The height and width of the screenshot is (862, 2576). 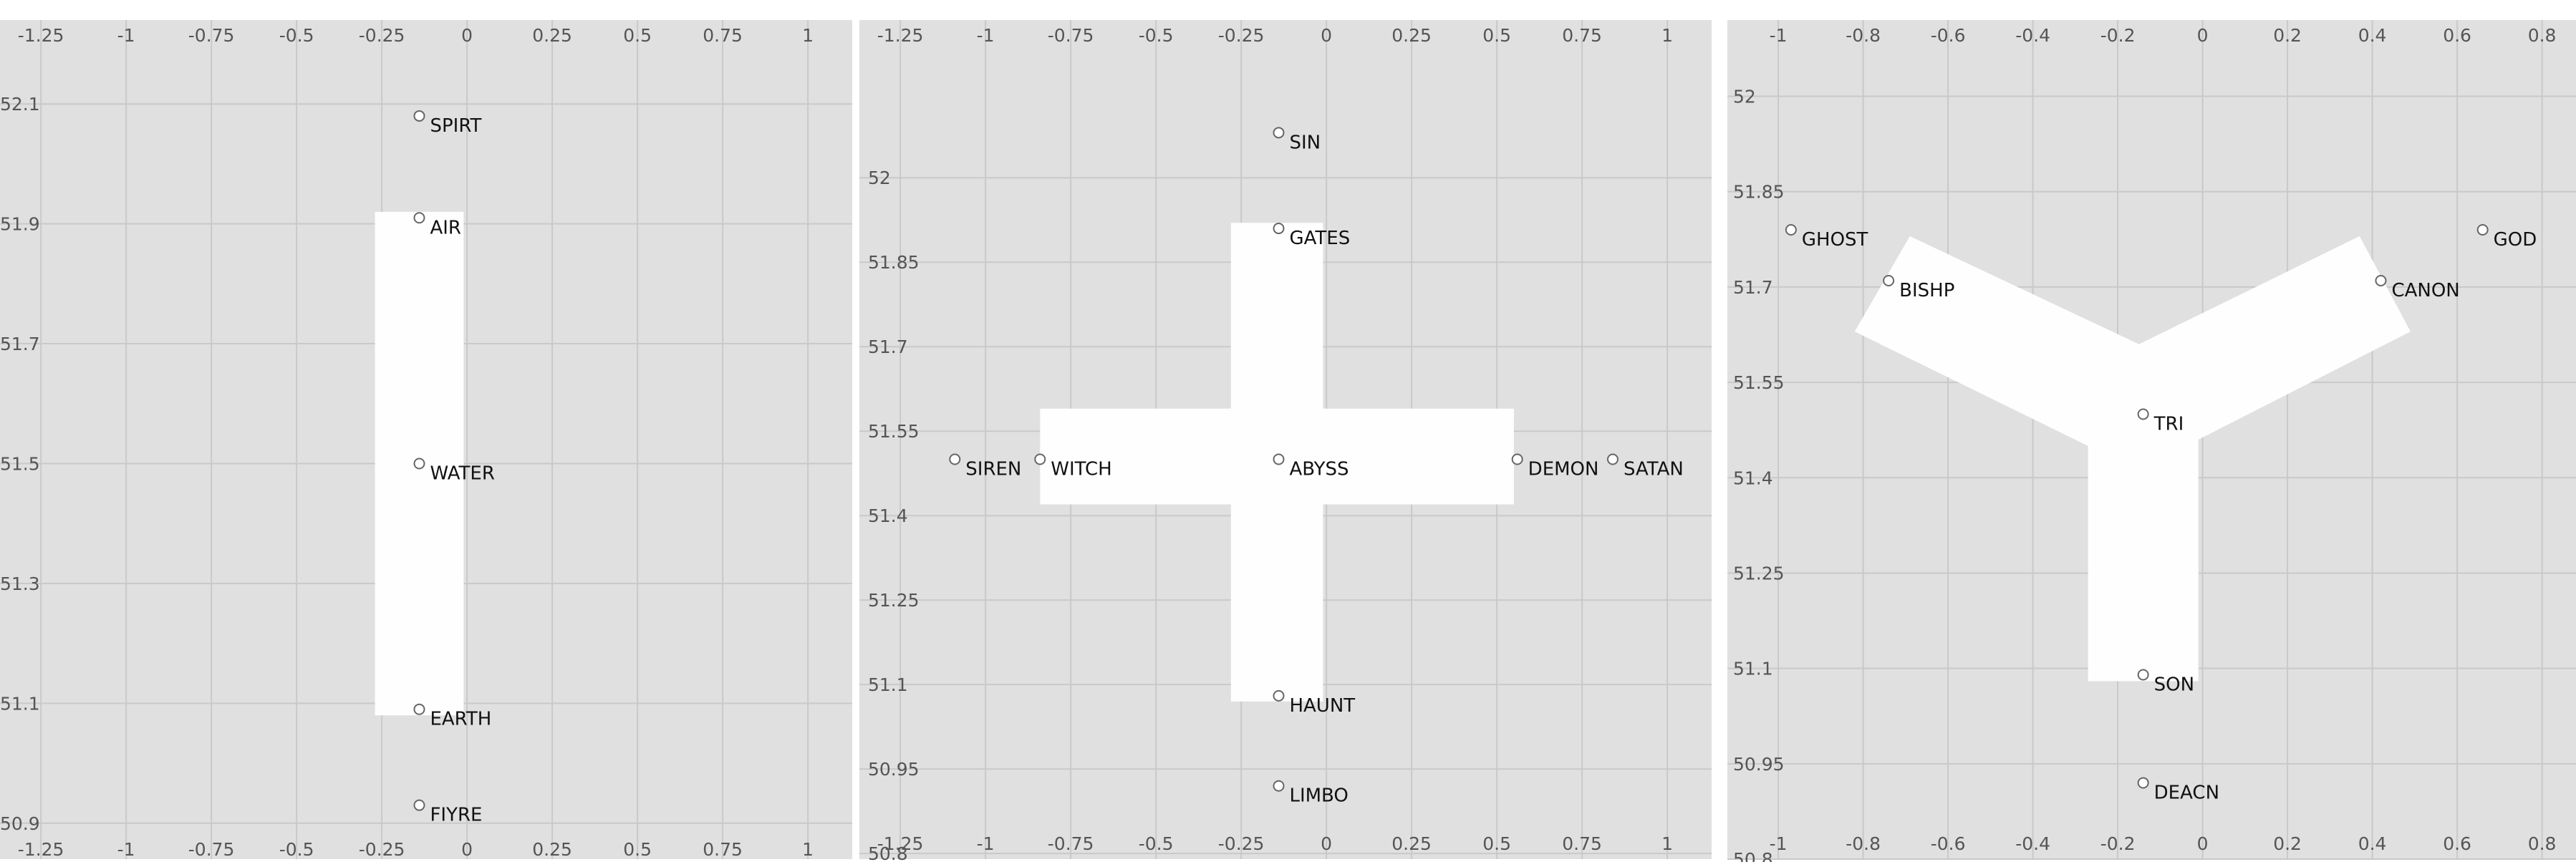 What do you see at coordinates (1326, 843) in the screenshot?
I see `x-tick-label-bottom: 0` at bounding box center [1326, 843].